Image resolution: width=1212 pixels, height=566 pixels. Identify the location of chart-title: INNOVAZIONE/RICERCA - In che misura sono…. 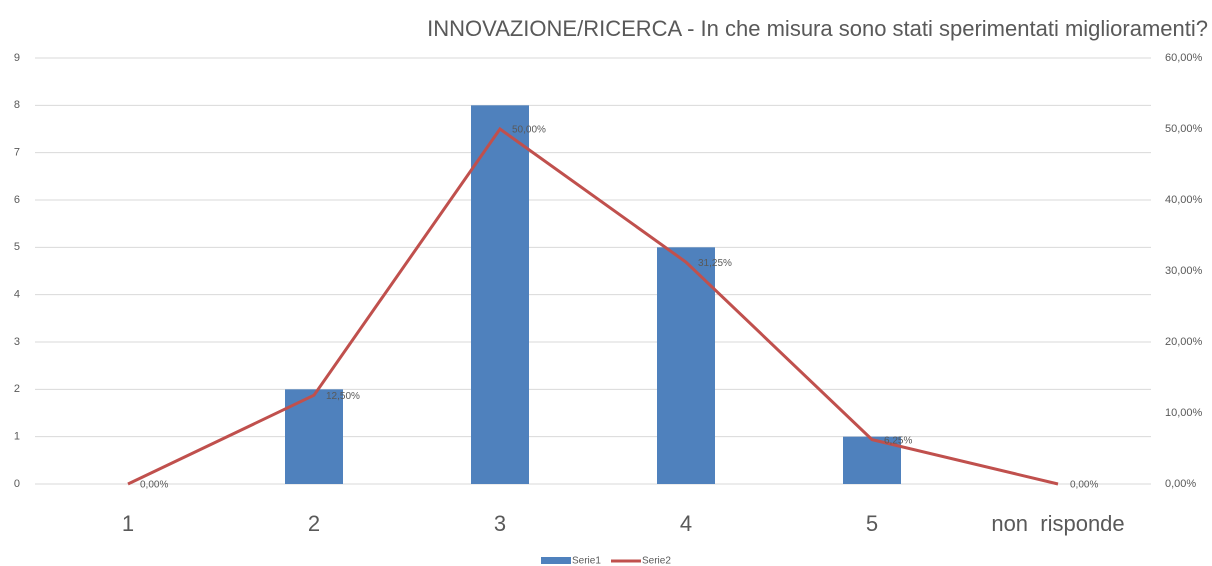
(817, 28).